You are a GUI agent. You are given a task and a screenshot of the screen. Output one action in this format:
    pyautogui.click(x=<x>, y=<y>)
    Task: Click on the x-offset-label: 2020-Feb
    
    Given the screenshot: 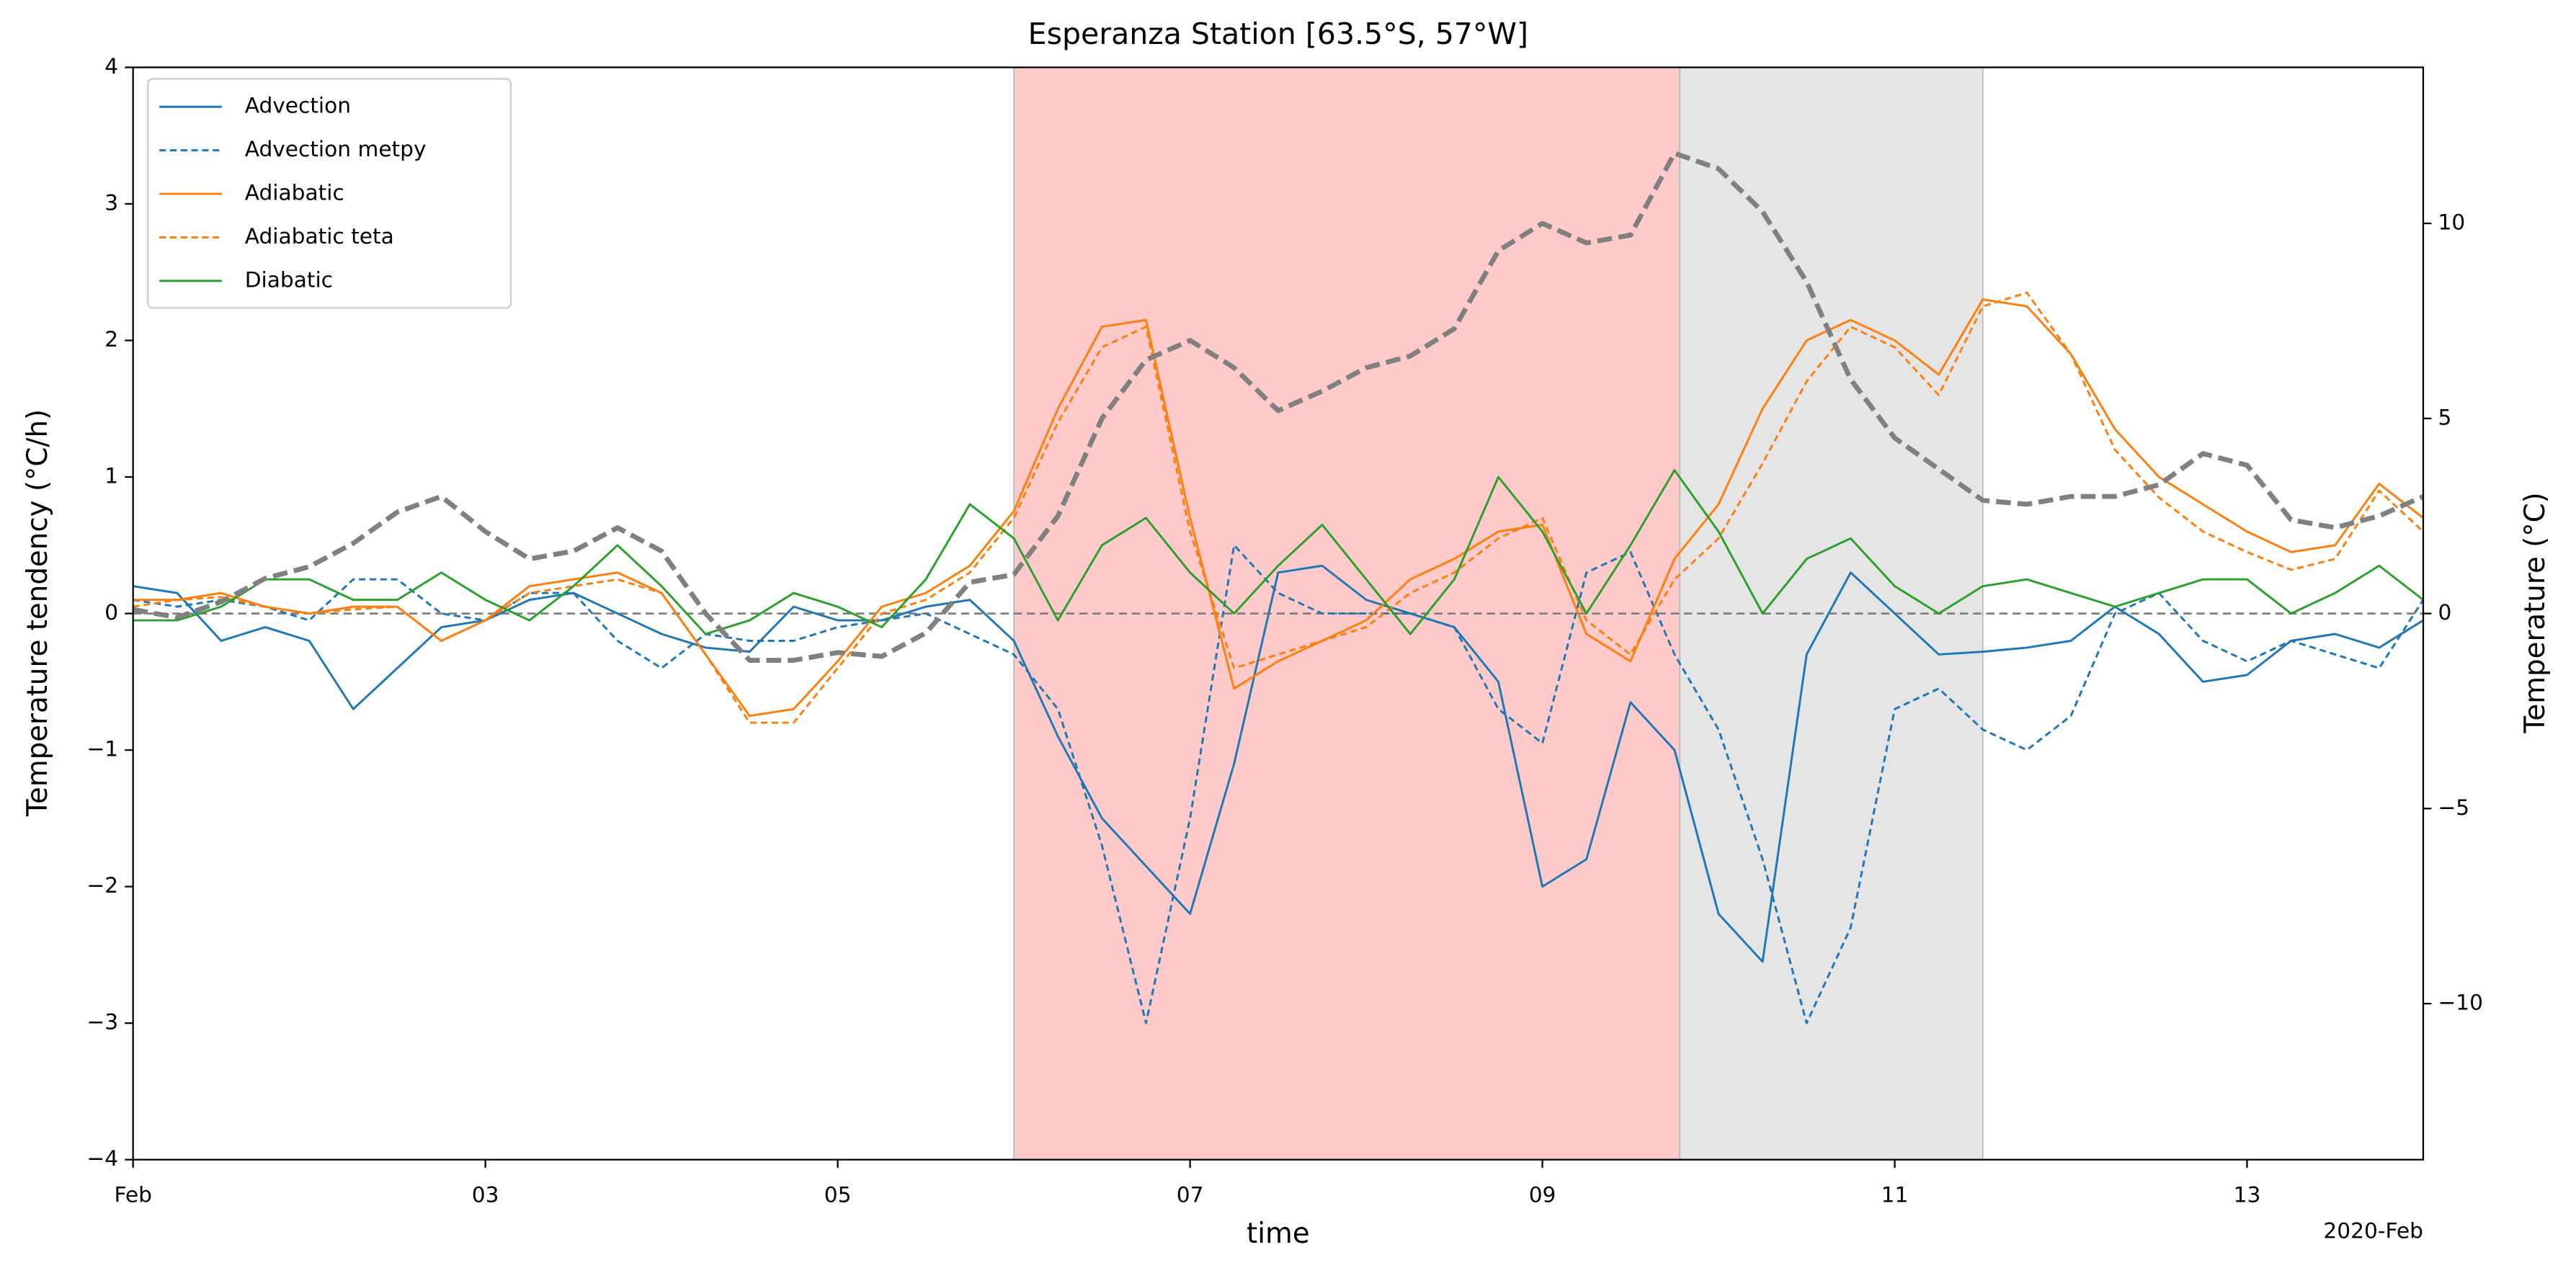 What is the action you would take?
    pyautogui.click(x=2373, y=1230)
    